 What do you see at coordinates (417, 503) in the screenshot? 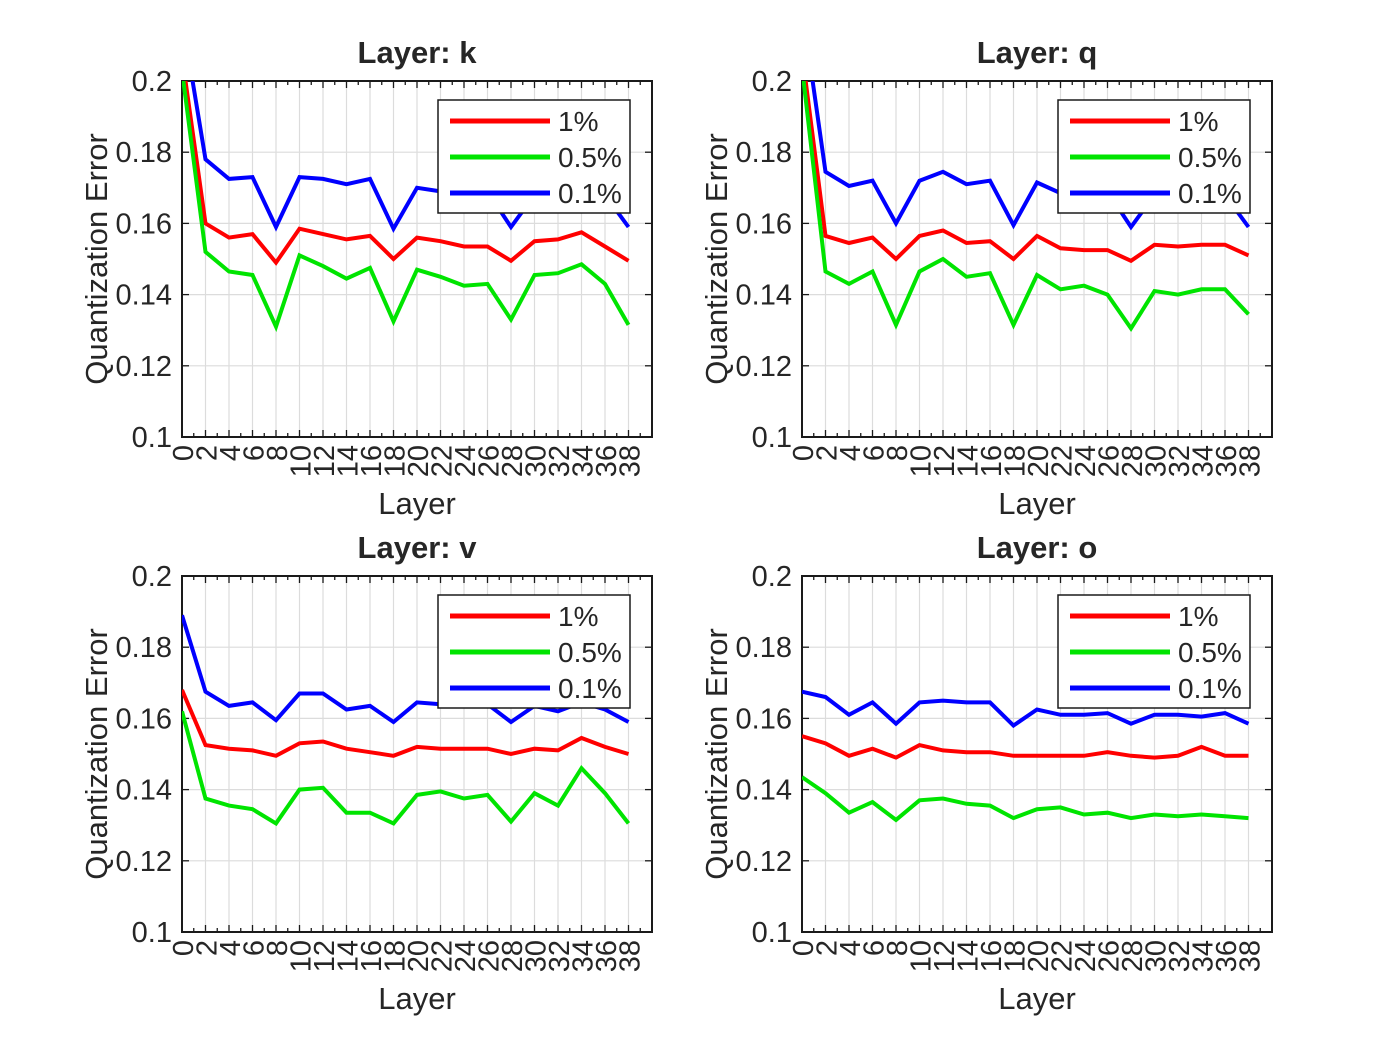
I see `x-axis-label: Layer` at bounding box center [417, 503].